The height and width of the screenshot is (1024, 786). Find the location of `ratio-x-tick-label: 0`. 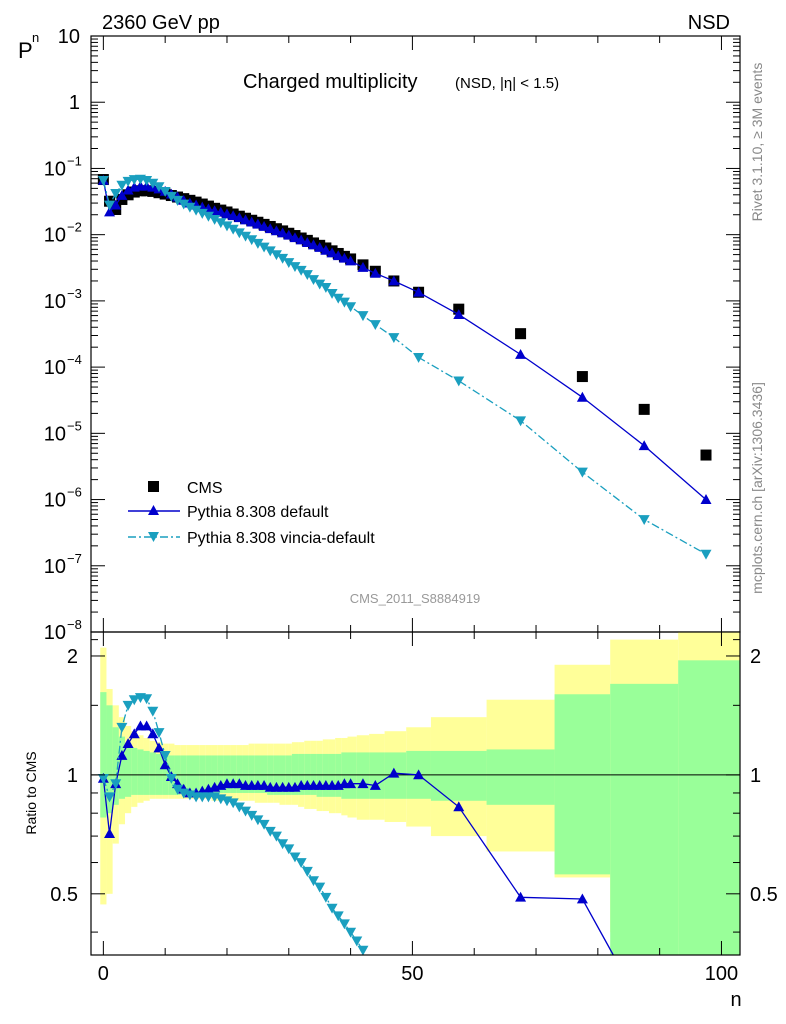

ratio-x-tick-label: 0 is located at coordinates (103, 974).